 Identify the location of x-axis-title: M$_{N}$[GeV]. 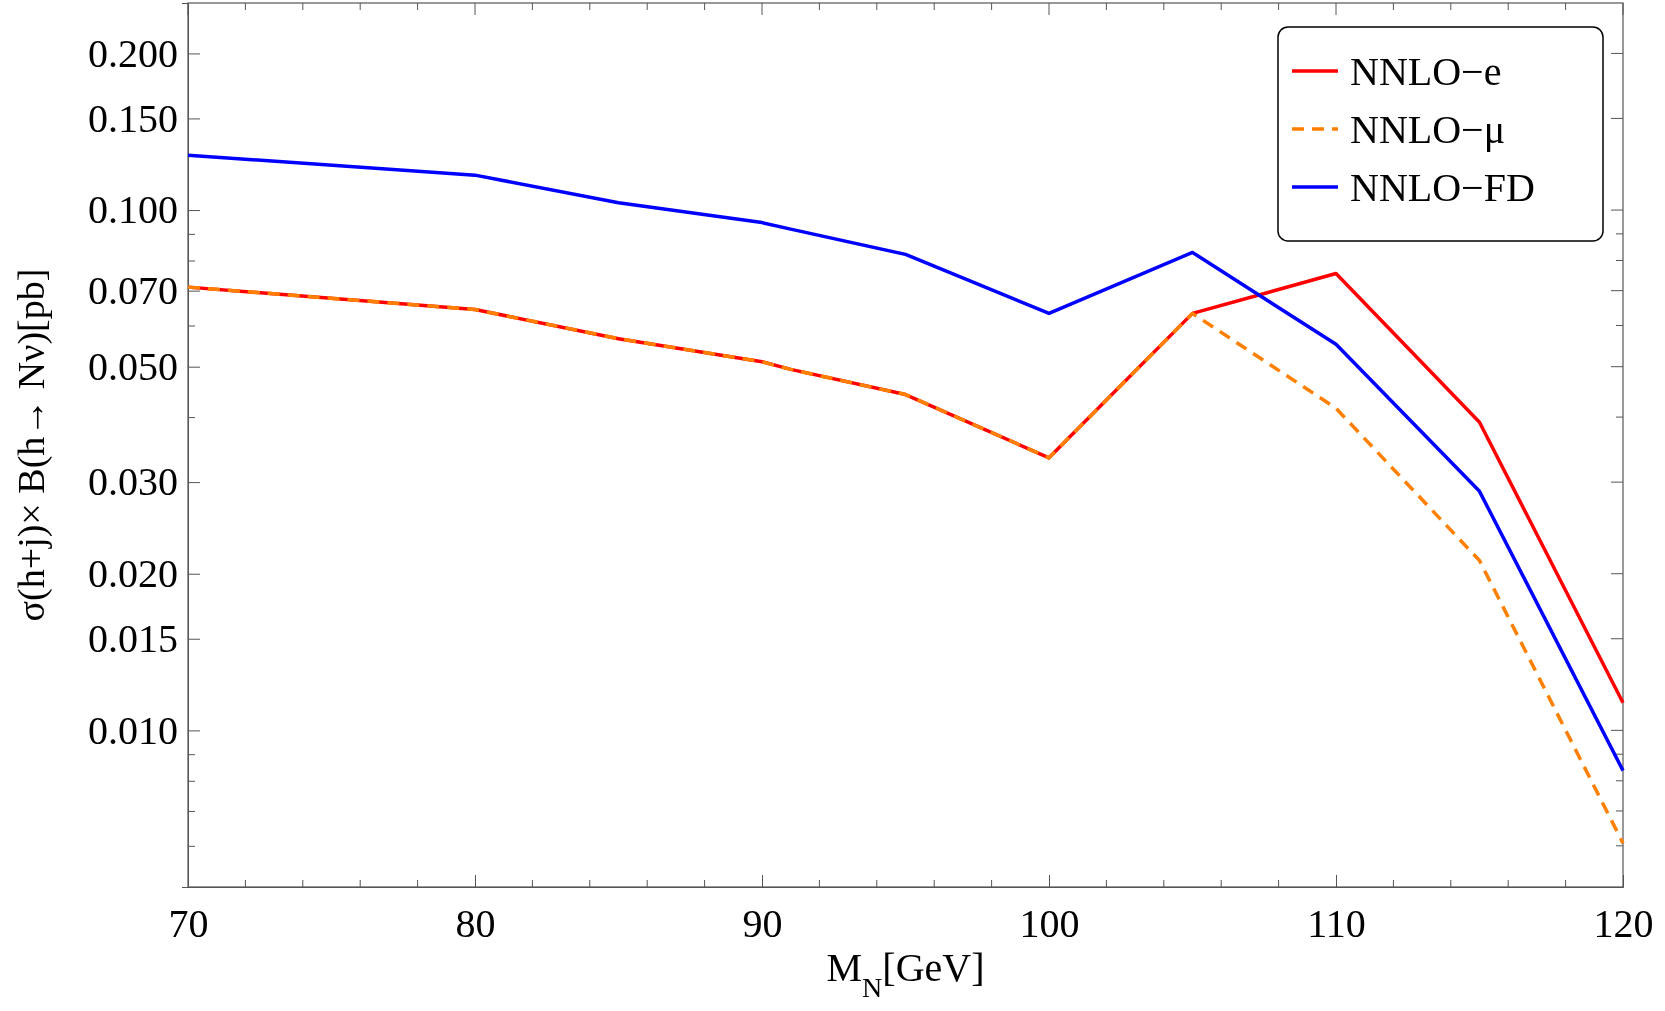
(905, 974).